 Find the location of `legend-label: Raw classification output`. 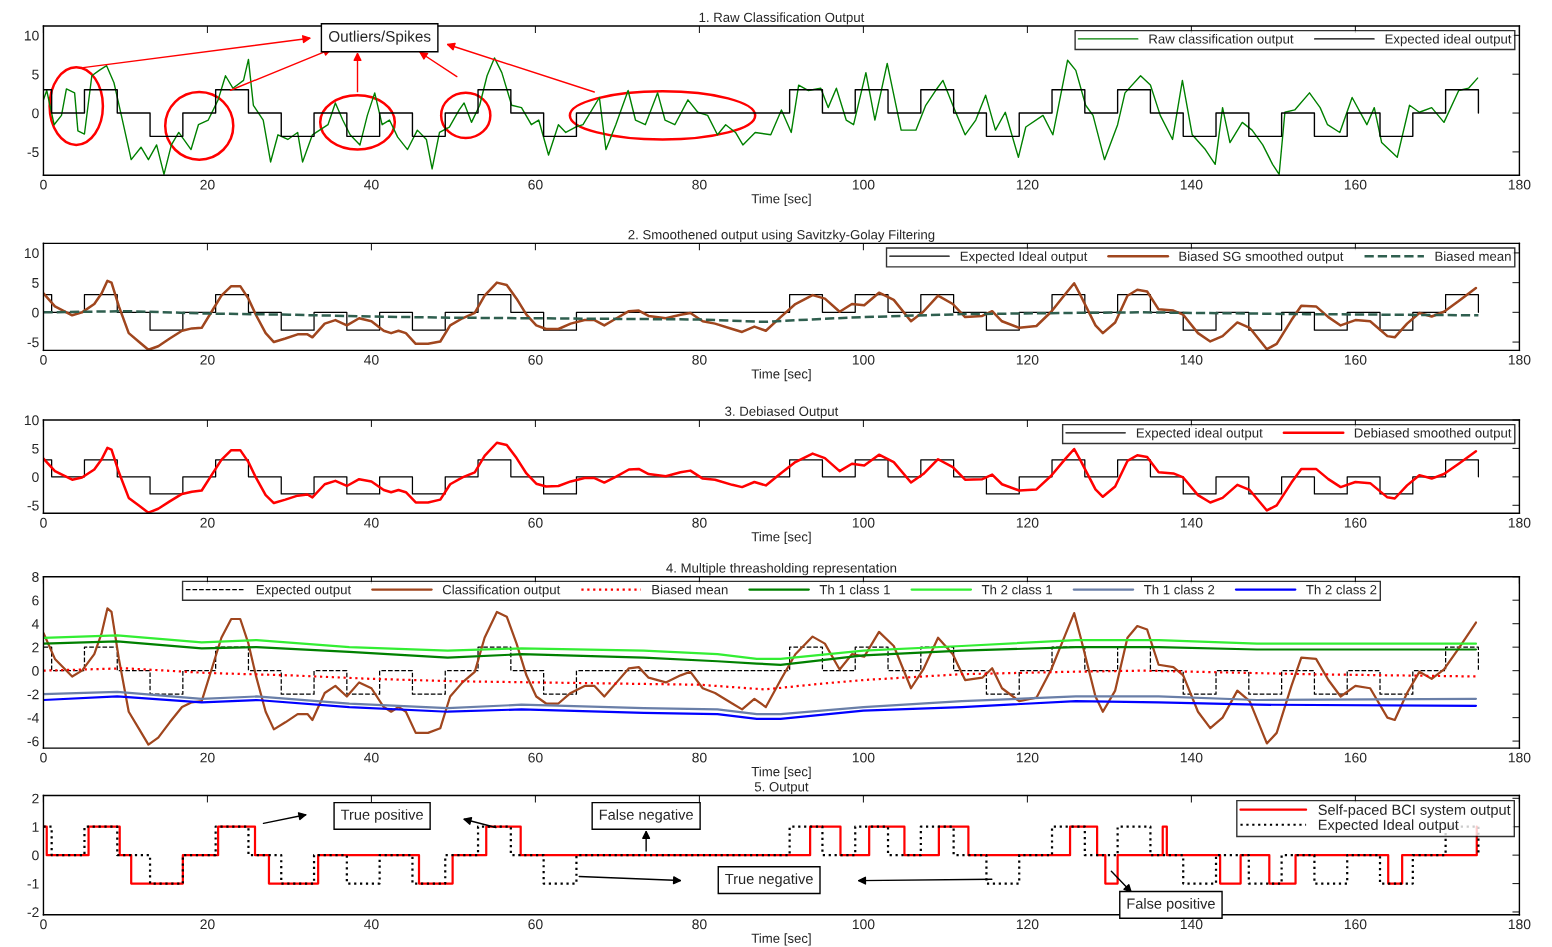

legend-label: Raw classification output is located at coordinates (1221, 40).